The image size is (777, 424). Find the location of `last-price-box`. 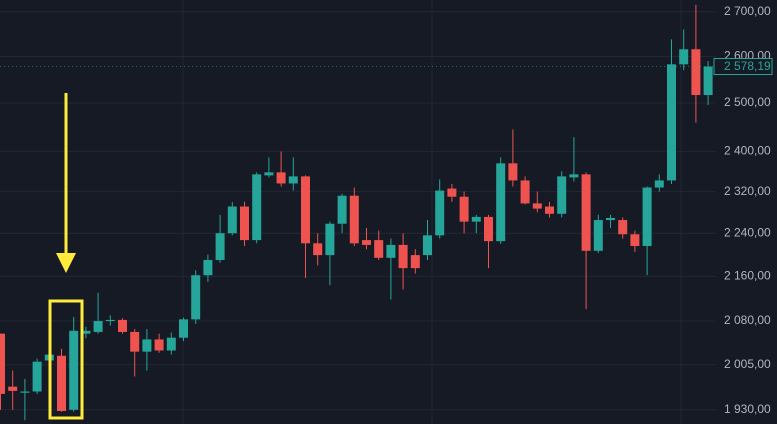

last-price-box is located at coordinates (743, 67).